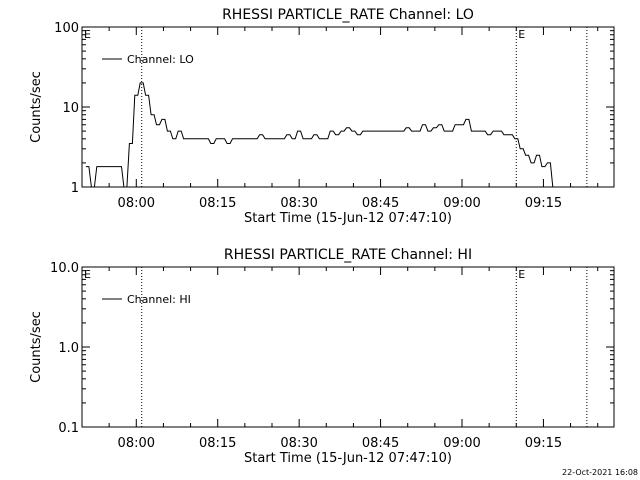  What do you see at coordinates (70, 108) in the screenshot?
I see `chart-1-ytick-label: 10` at bounding box center [70, 108].